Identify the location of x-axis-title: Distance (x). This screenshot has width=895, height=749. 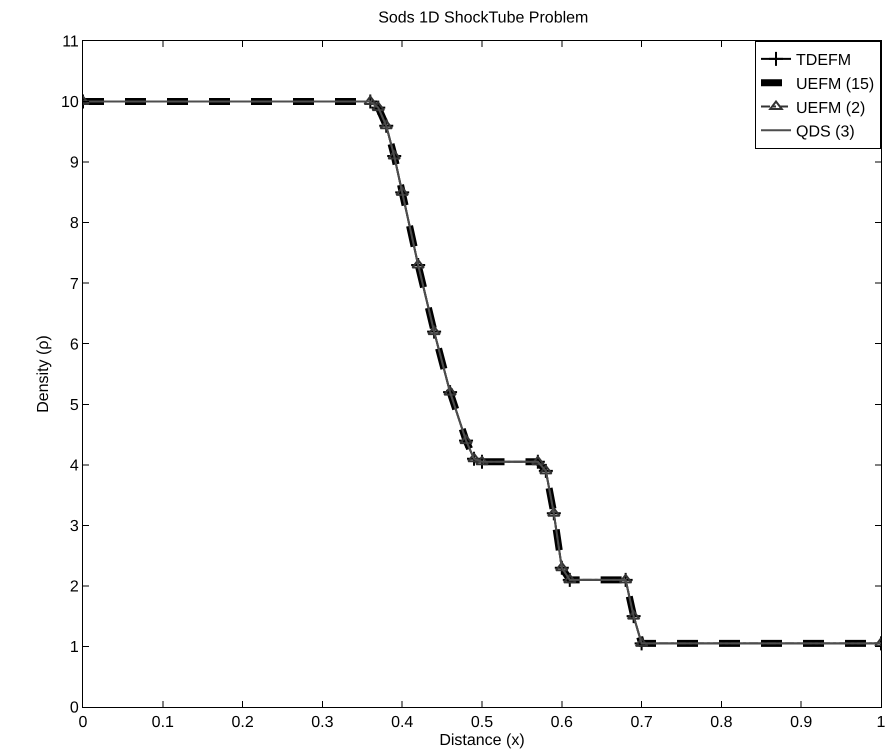
(482, 740).